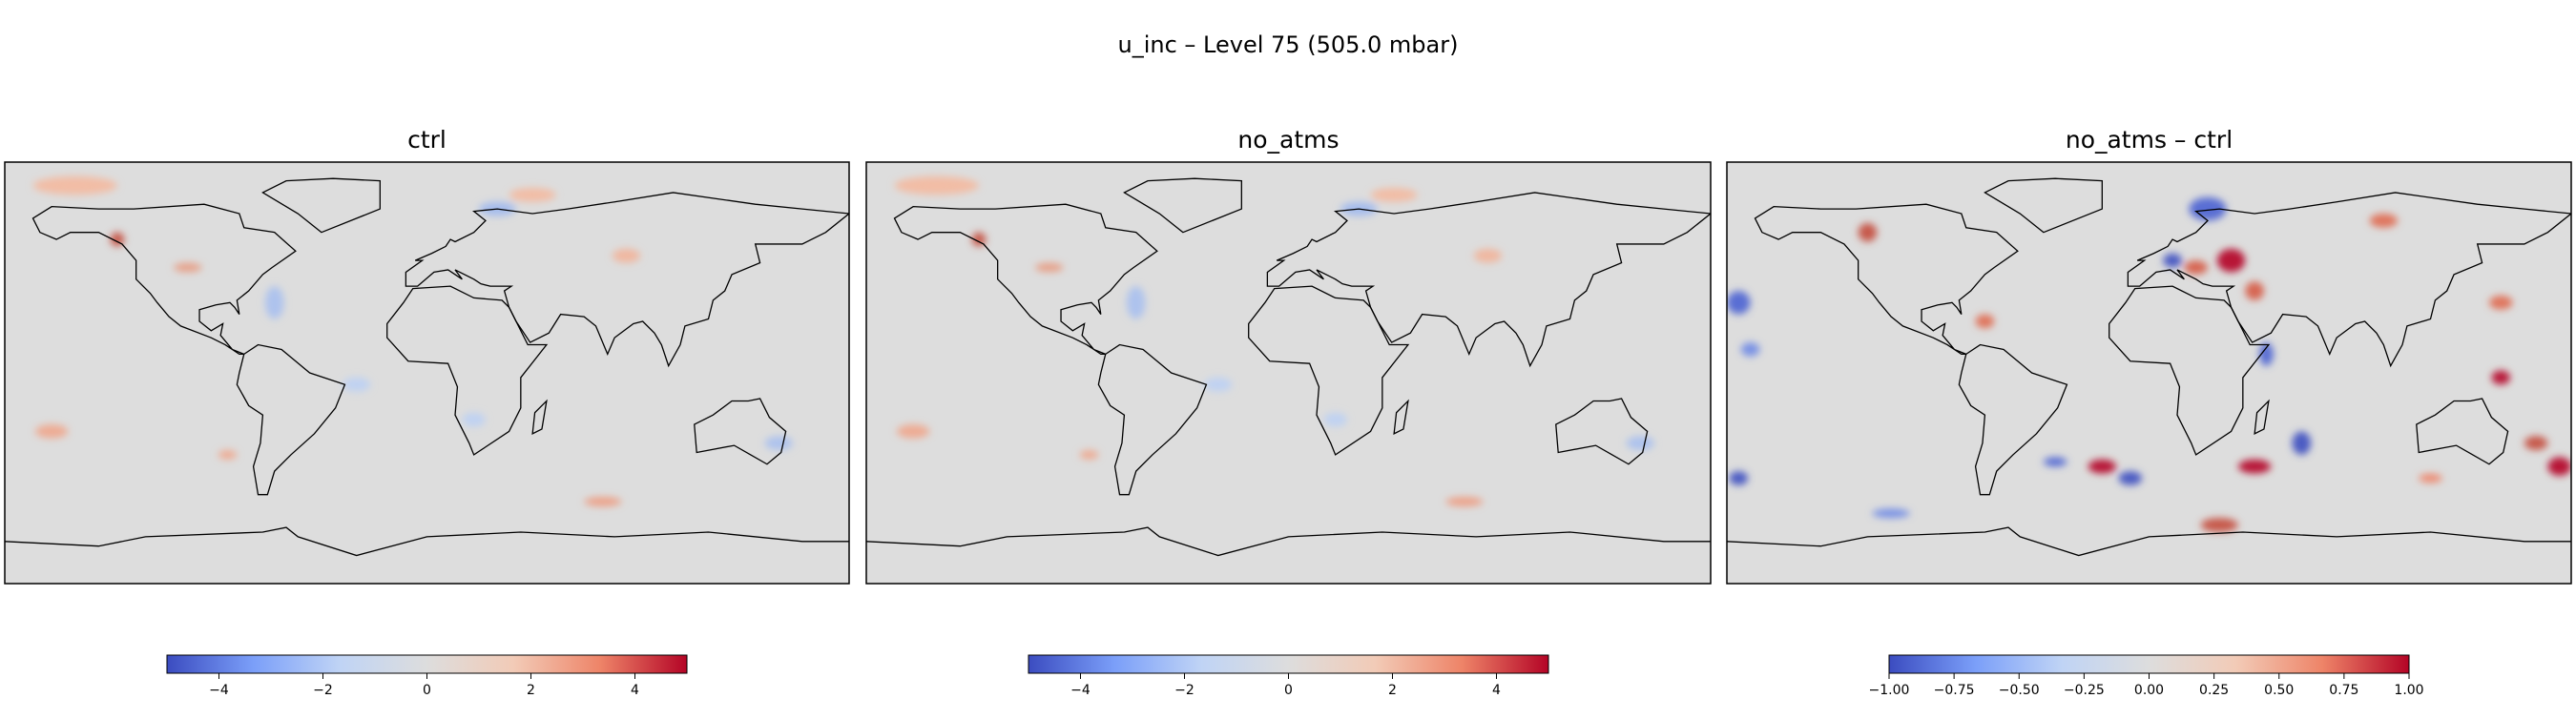 The width and height of the screenshot is (2576, 719). I want to click on colorbar-tick-label: 0.00, so click(2149, 690).